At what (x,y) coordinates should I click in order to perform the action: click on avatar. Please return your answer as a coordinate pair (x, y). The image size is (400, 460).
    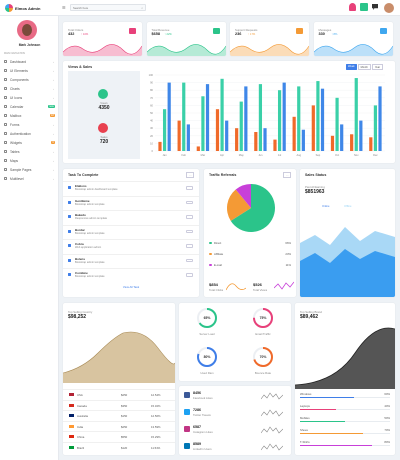
    Looking at the image, I should click on (27, 30).